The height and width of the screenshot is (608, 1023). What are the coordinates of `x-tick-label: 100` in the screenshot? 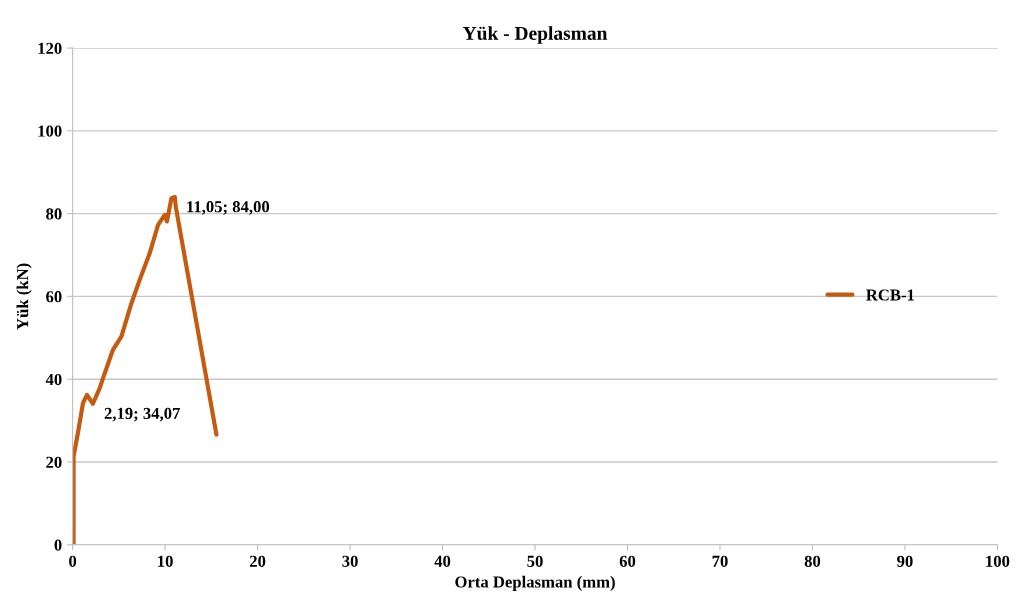 It's located at (998, 561).